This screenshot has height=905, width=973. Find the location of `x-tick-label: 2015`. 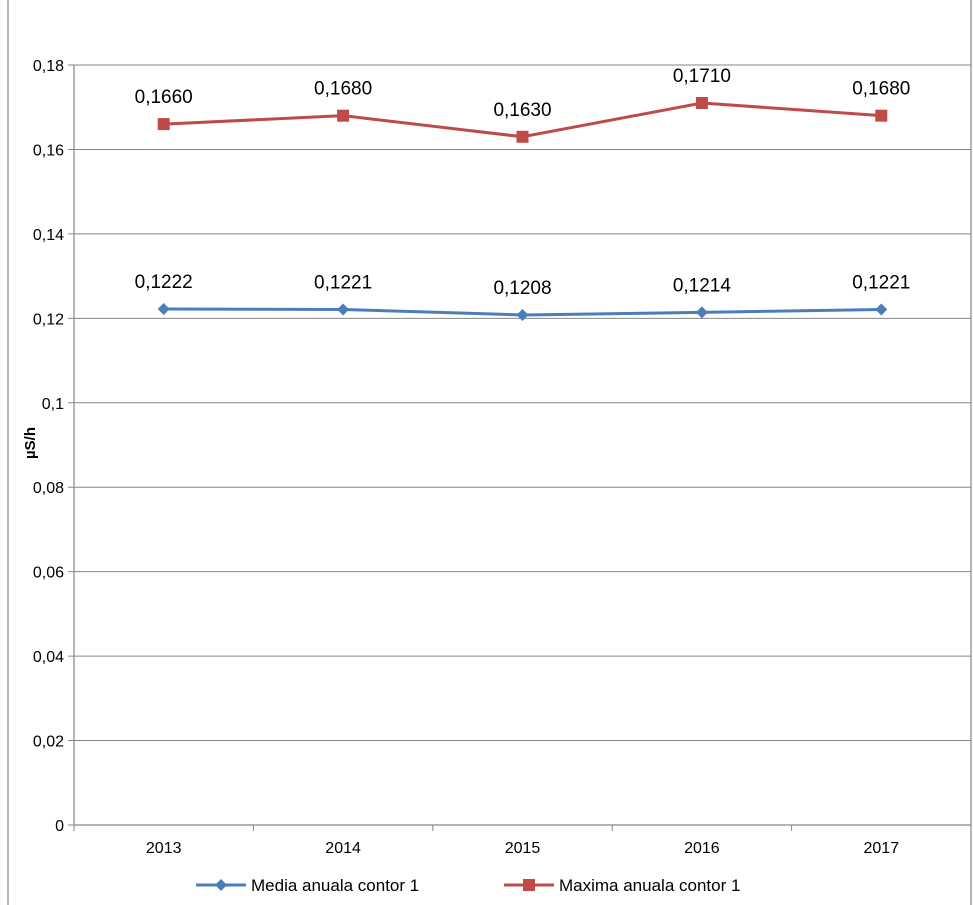

x-tick-label: 2015 is located at coordinates (523, 848).